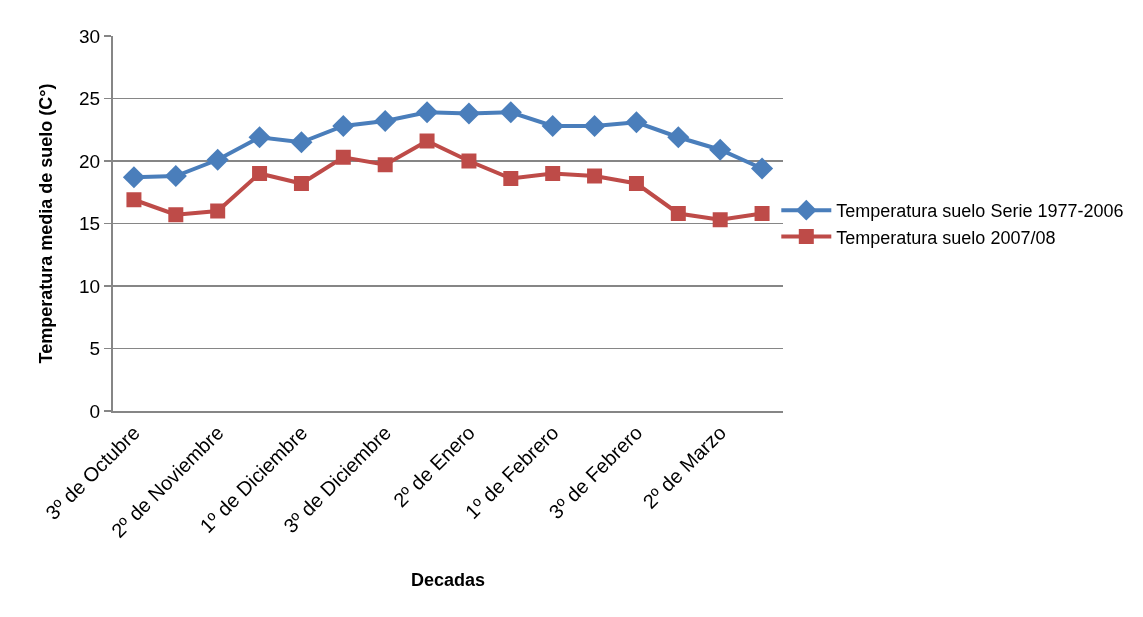 The height and width of the screenshot is (617, 1143). What do you see at coordinates (946, 237) in the screenshot?
I see `legend-label: Temperatura suelo 2007/08` at bounding box center [946, 237].